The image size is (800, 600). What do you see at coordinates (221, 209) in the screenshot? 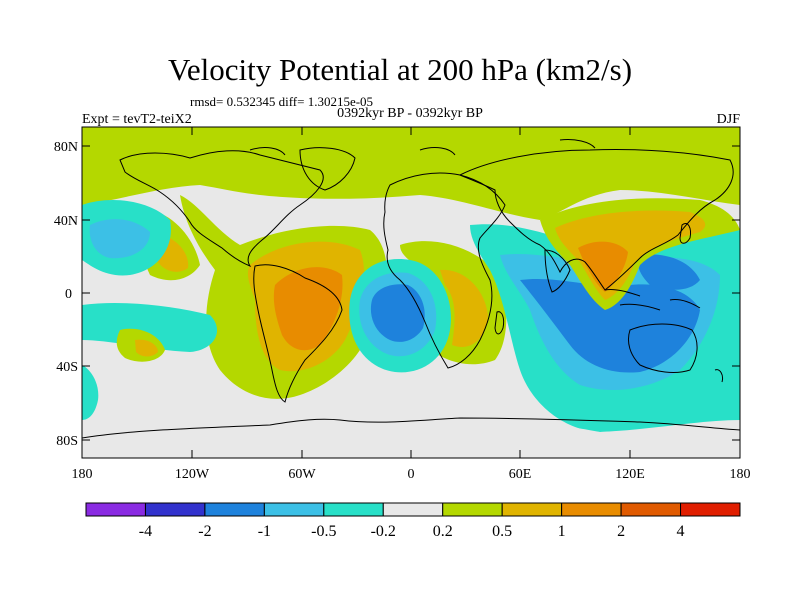
I see `north-america-outline` at bounding box center [221, 209].